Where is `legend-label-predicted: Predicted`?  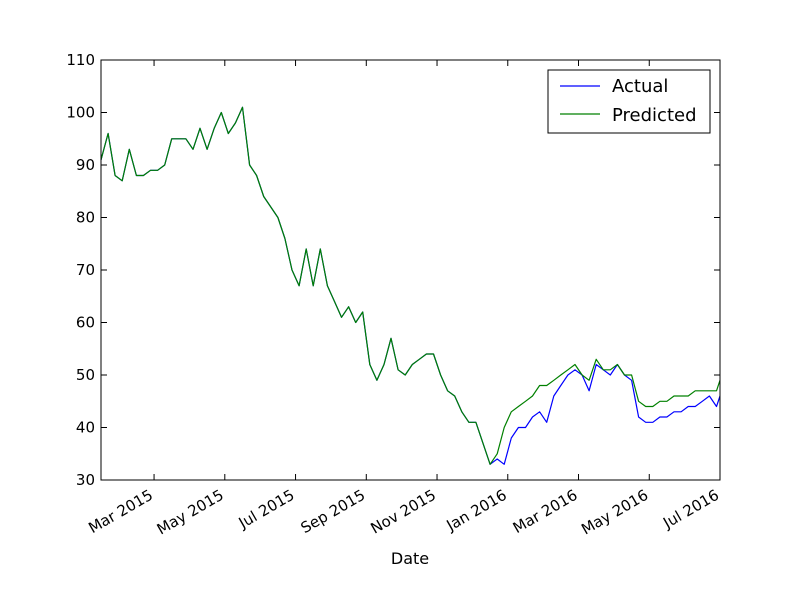
legend-label-predicted: Predicted is located at coordinates (654, 115).